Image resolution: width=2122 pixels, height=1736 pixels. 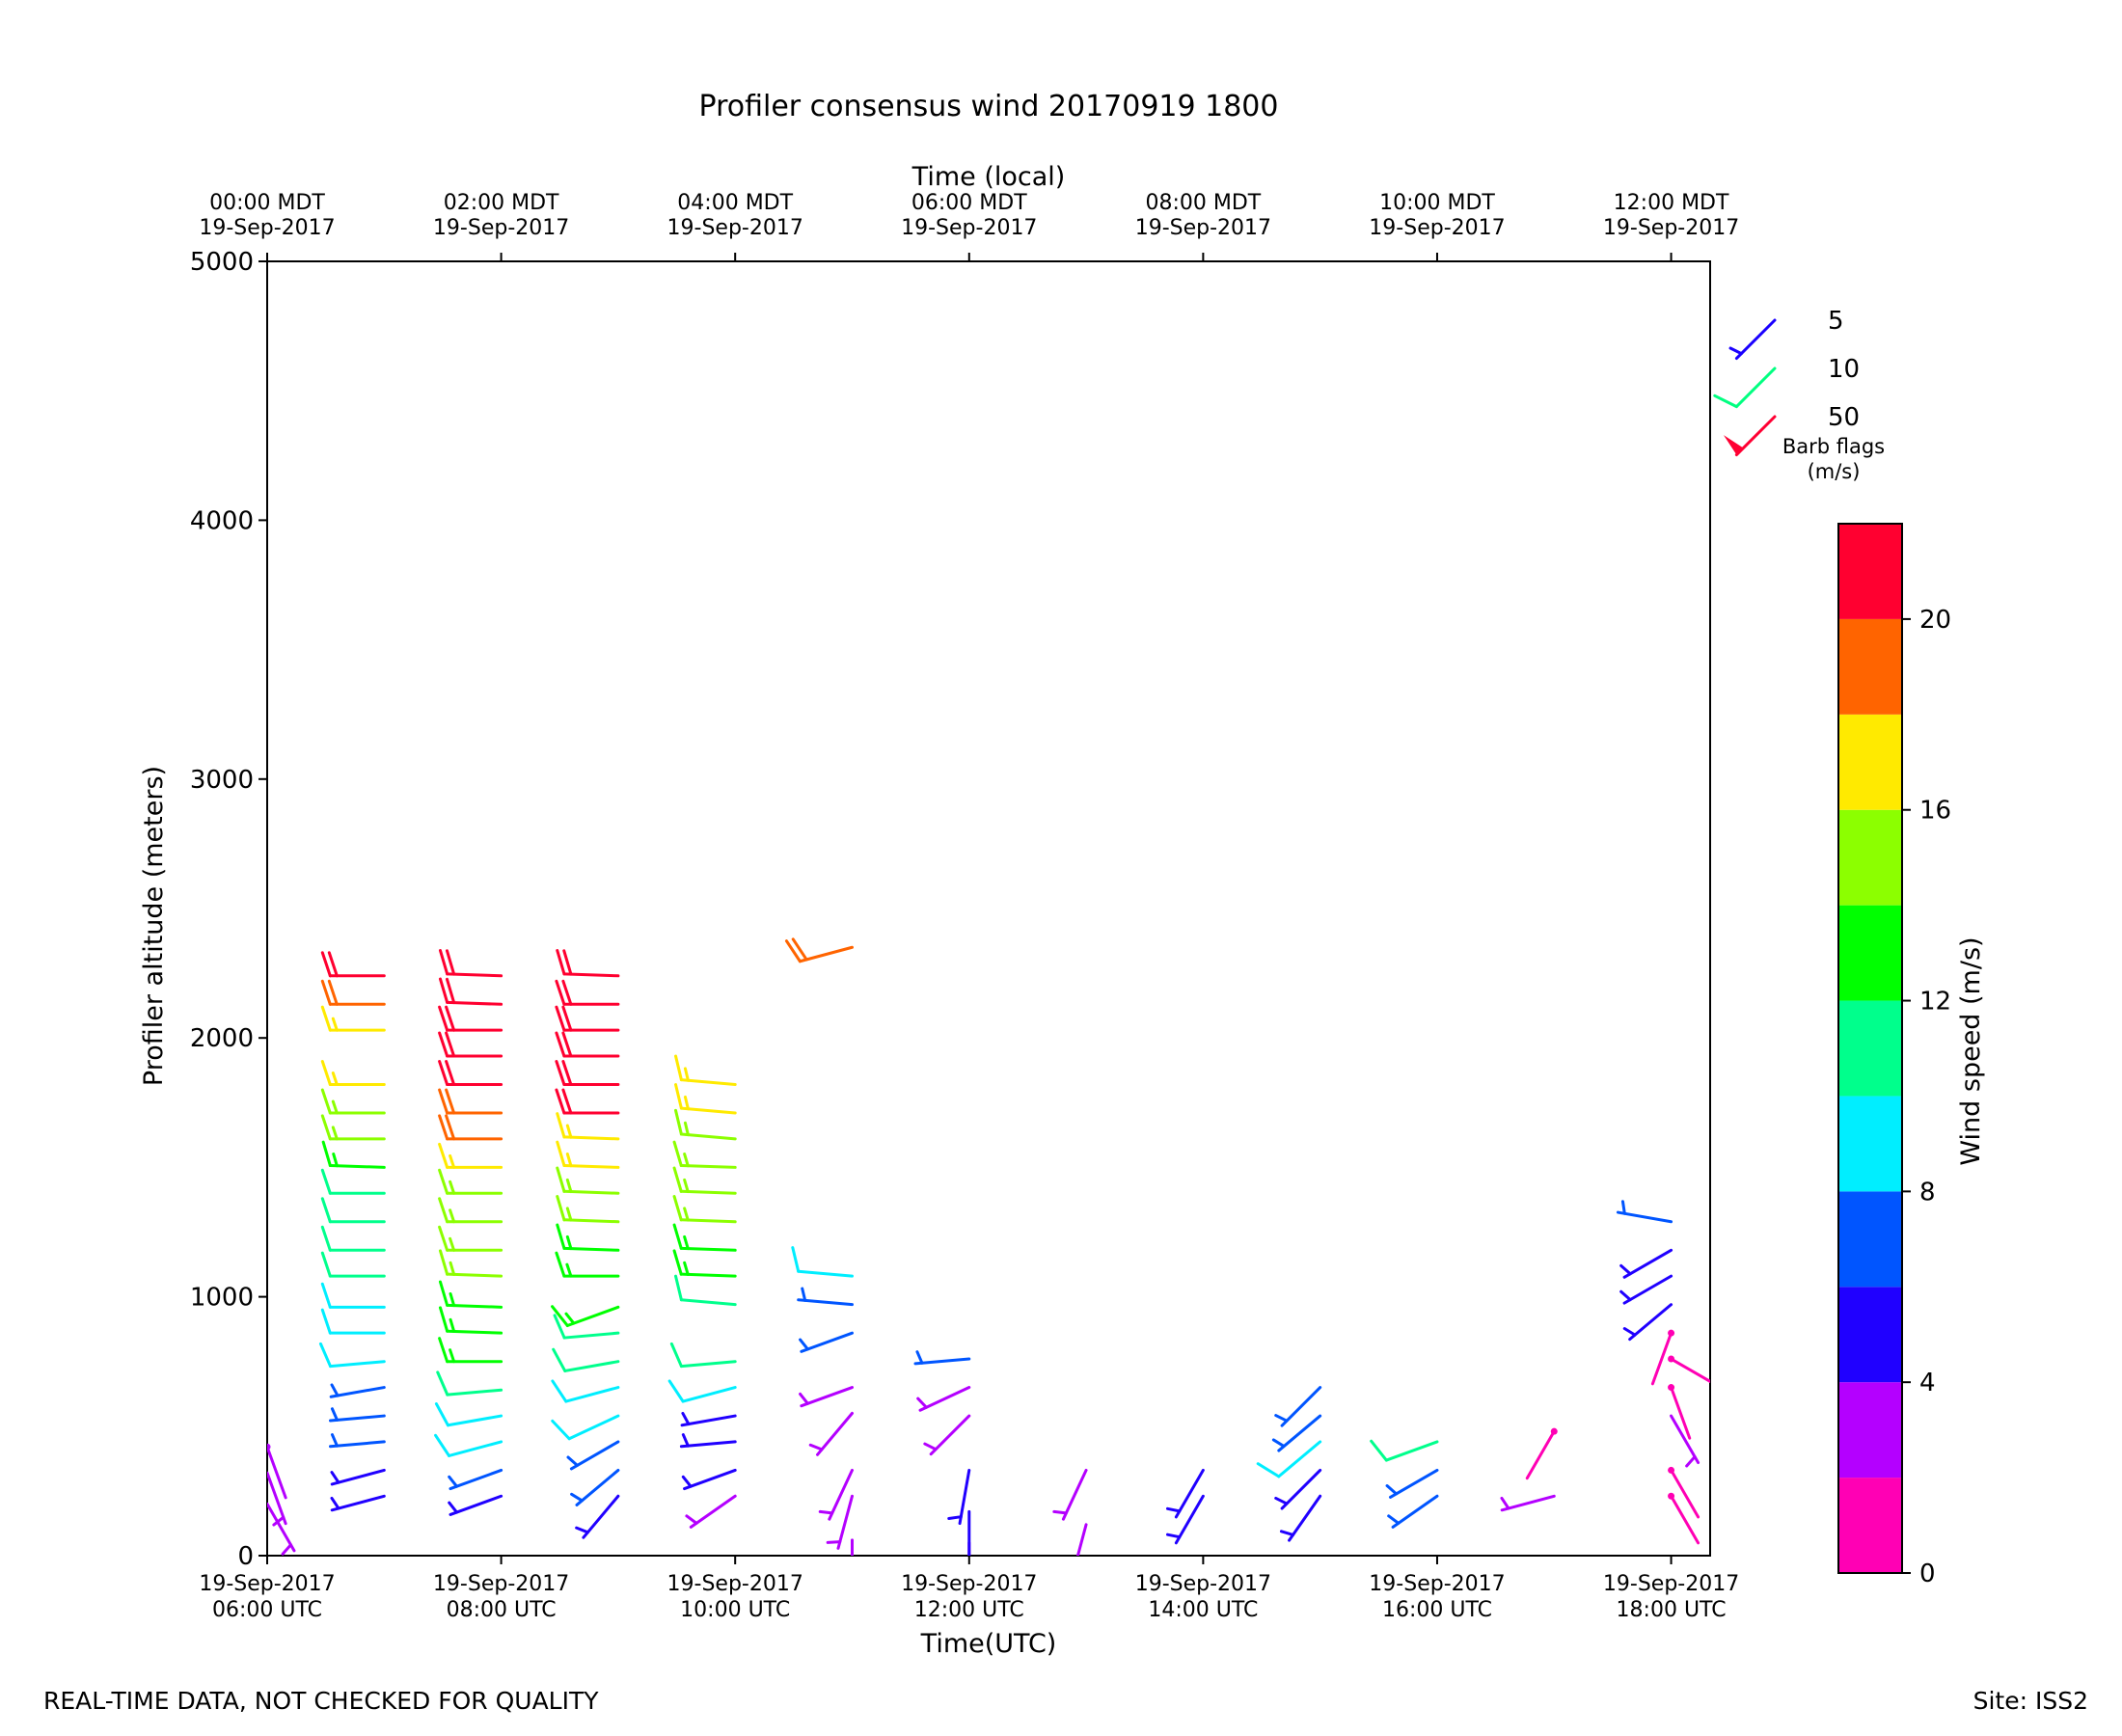 I want to click on colorbar-tick-label: 0, so click(x=1928, y=1574).